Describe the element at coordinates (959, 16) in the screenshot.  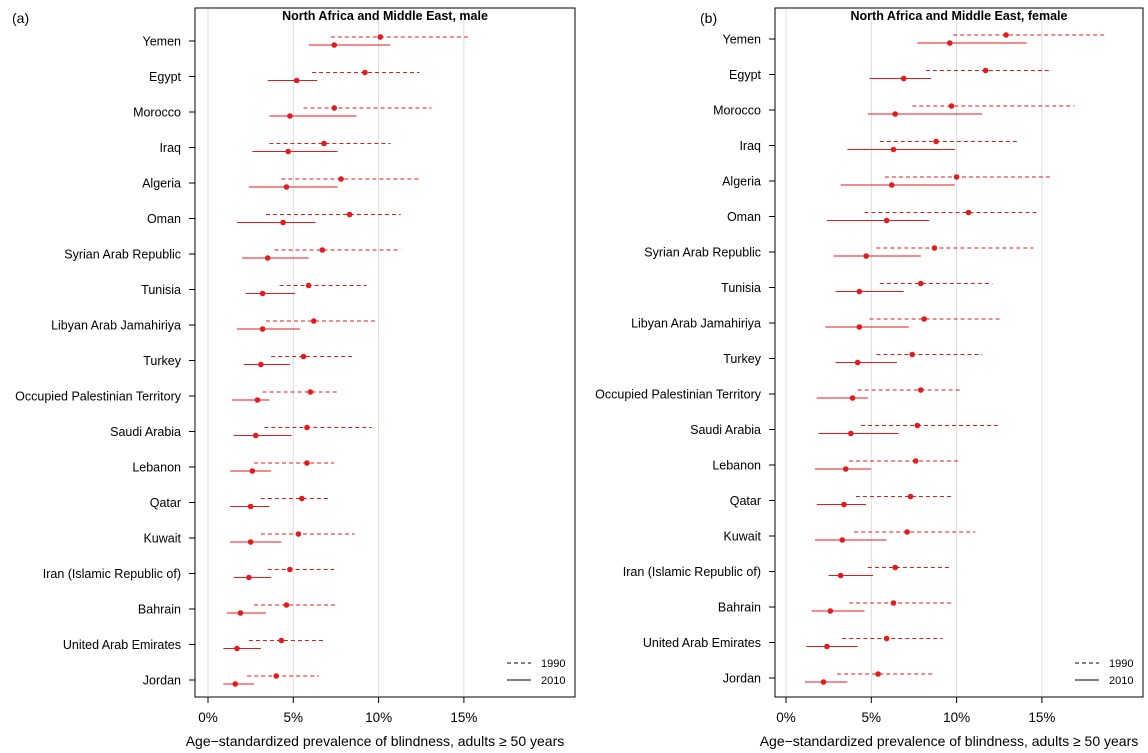
I see `chart-title: North Africa and Middle East, female` at that location.